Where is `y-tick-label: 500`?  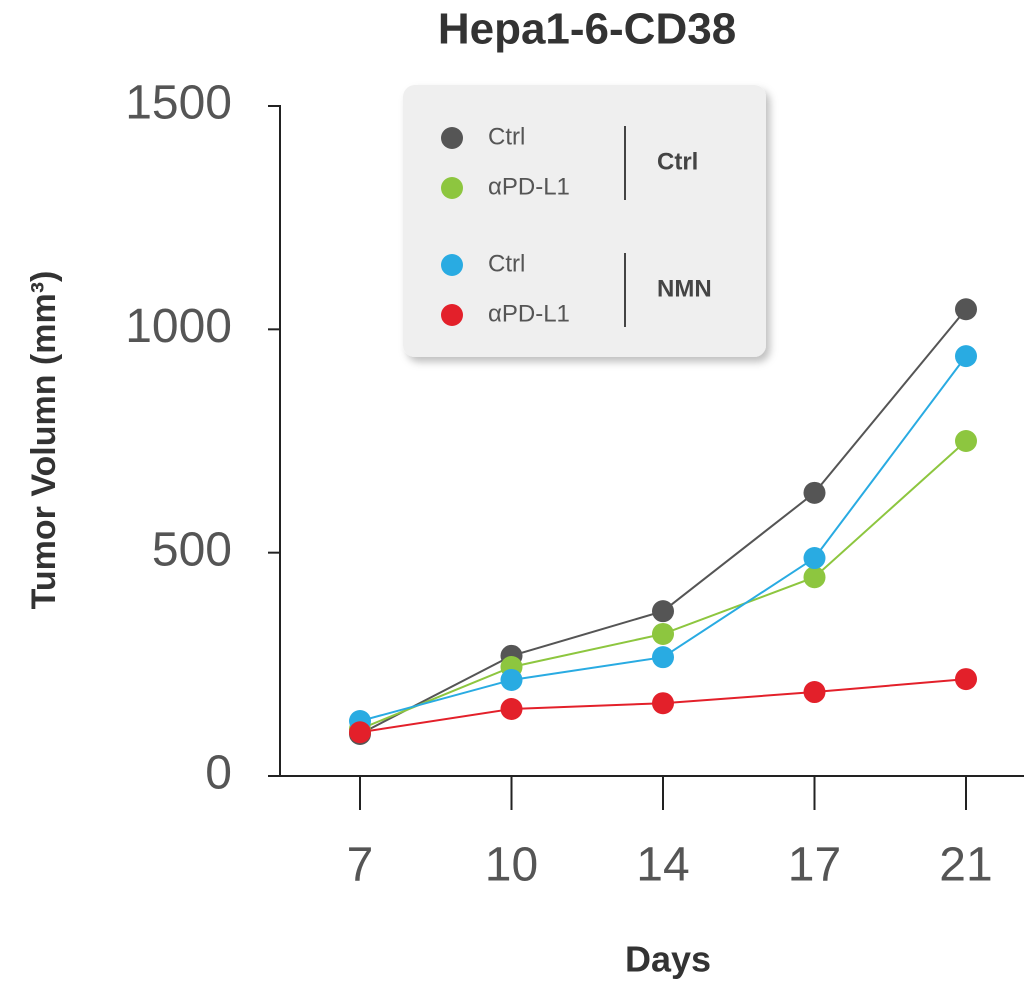
y-tick-label: 500 is located at coordinates (192, 549).